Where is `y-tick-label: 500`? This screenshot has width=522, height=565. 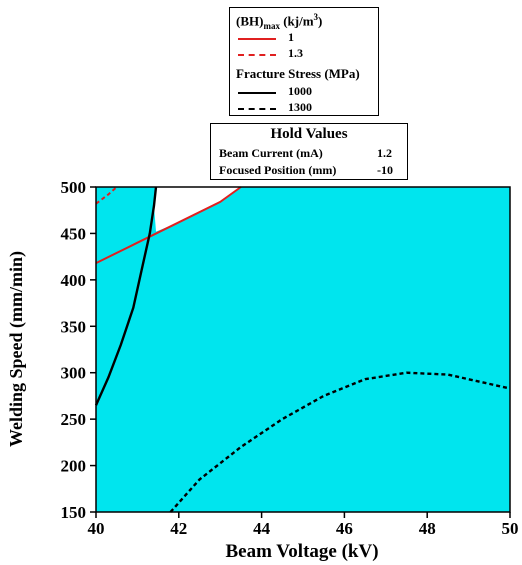 y-tick-label: 500 is located at coordinates (74, 187).